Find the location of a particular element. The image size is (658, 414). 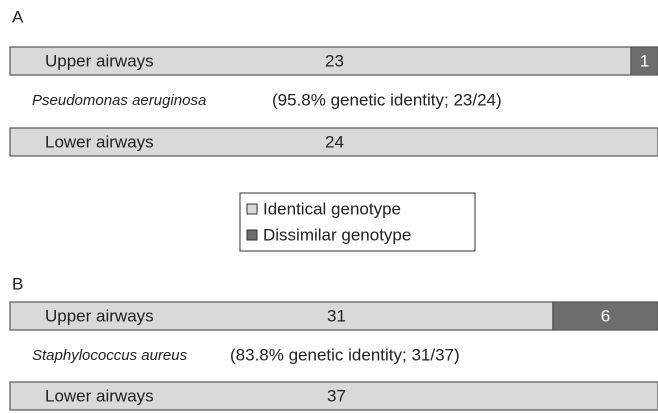

value-label: 6 is located at coordinates (605, 315).